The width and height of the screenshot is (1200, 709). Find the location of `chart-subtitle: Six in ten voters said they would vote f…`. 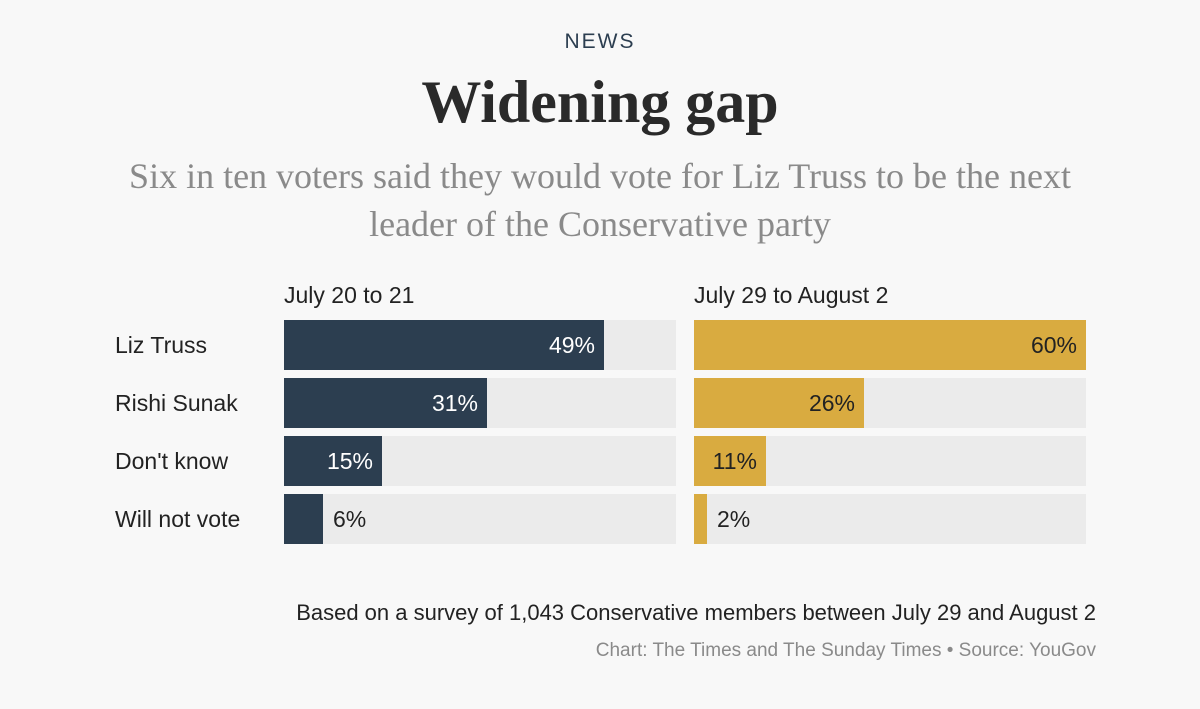

chart-subtitle: Six in ten voters said they would vote f… is located at coordinates (600, 200).